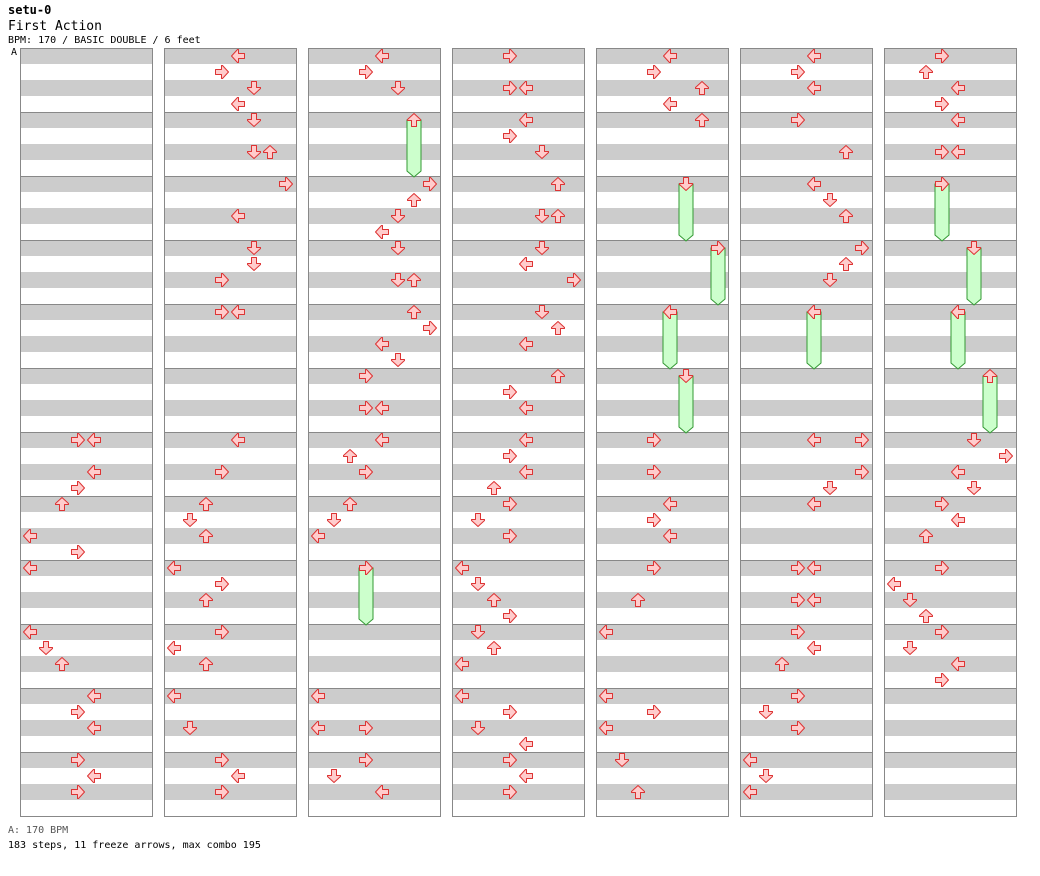  I want to click on freeze-head-down, so click(686, 184).